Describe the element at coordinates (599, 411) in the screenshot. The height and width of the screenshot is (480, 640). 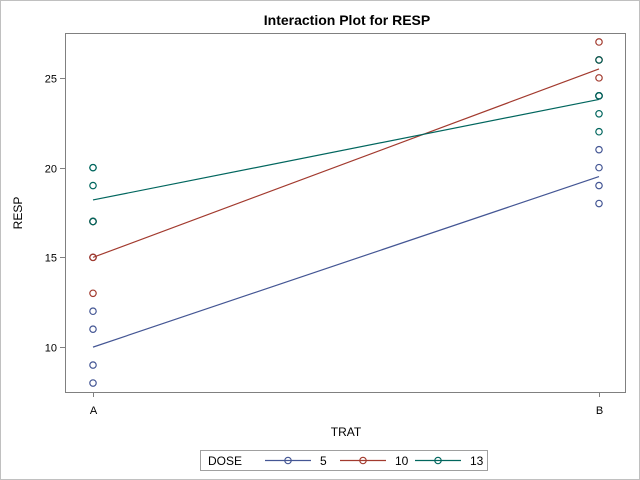
I see `x-tick-label: B` at that location.